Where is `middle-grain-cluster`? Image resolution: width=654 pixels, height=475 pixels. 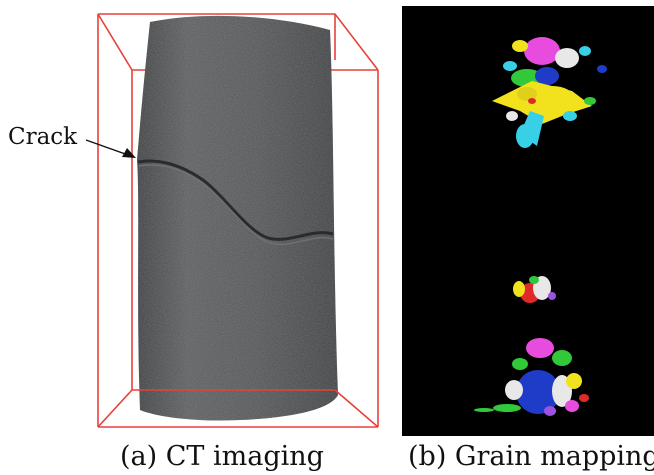 middle-grain-cluster is located at coordinates (534, 289).